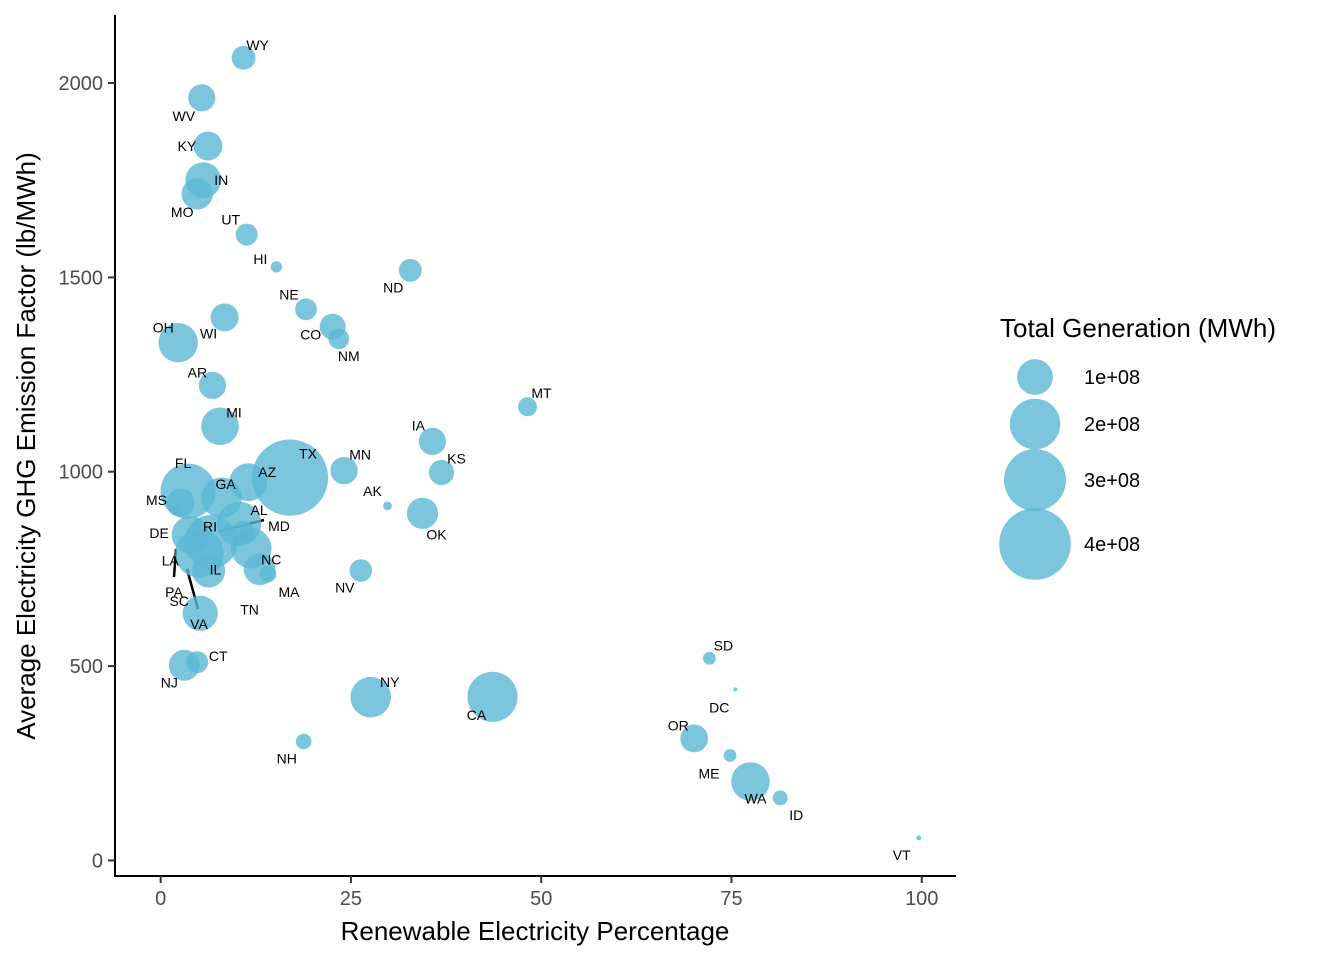  What do you see at coordinates (678, 725) in the screenshot?
I see `state-label-or: OR` at bounding box center [678, 725].